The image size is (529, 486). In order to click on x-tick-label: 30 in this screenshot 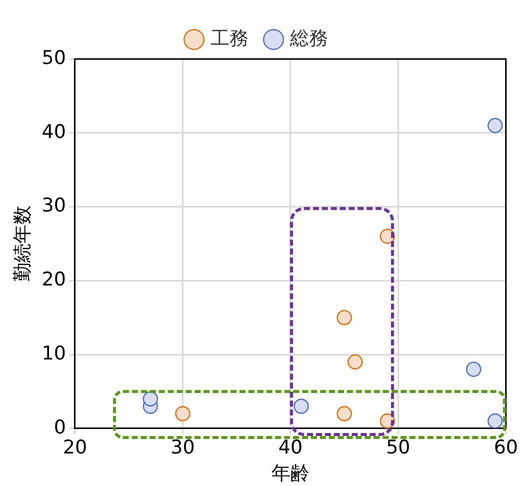, I will do `click(182, 447)`.